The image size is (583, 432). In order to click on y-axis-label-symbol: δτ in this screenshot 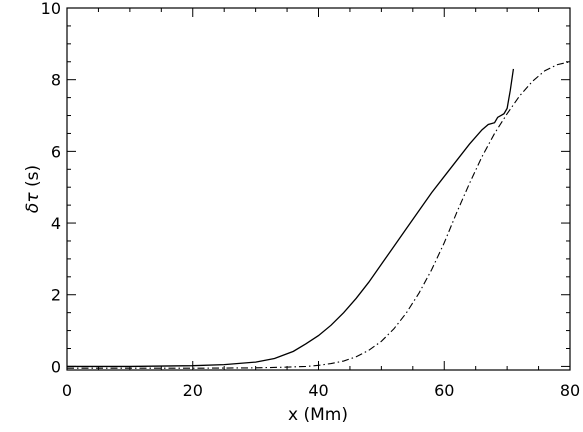, I will do `click(33, 202)`.